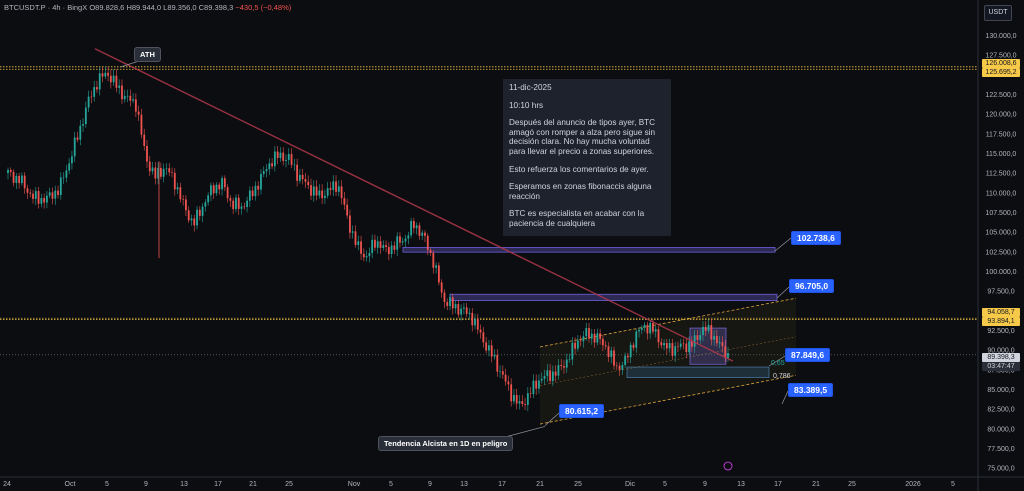 The height and width of the screenshot is (491, 1024). Describe the element at coordinates (998, 13) in the screenshot. I see `currency-button: USDT` at that location.